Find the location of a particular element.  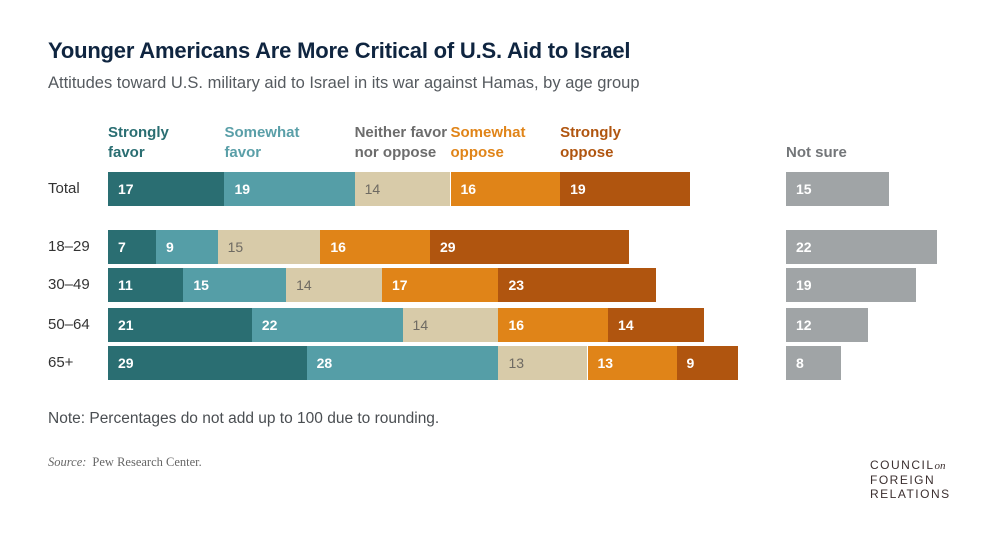

legend-item-not-sure: Not sure is located at coordinates (816, 152).